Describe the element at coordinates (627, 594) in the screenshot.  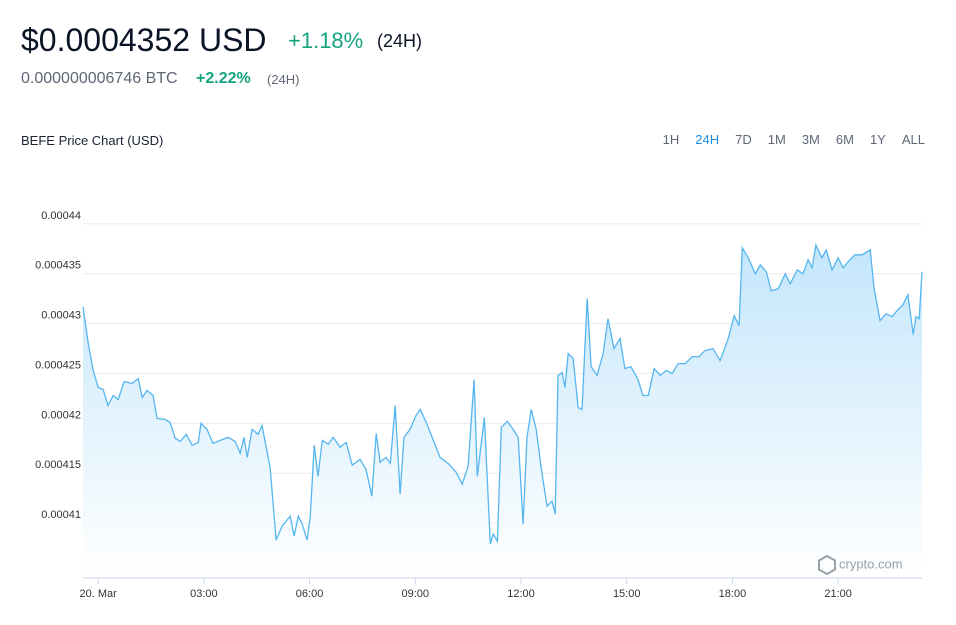
I see `x-tick-label: 15:00` at that location.